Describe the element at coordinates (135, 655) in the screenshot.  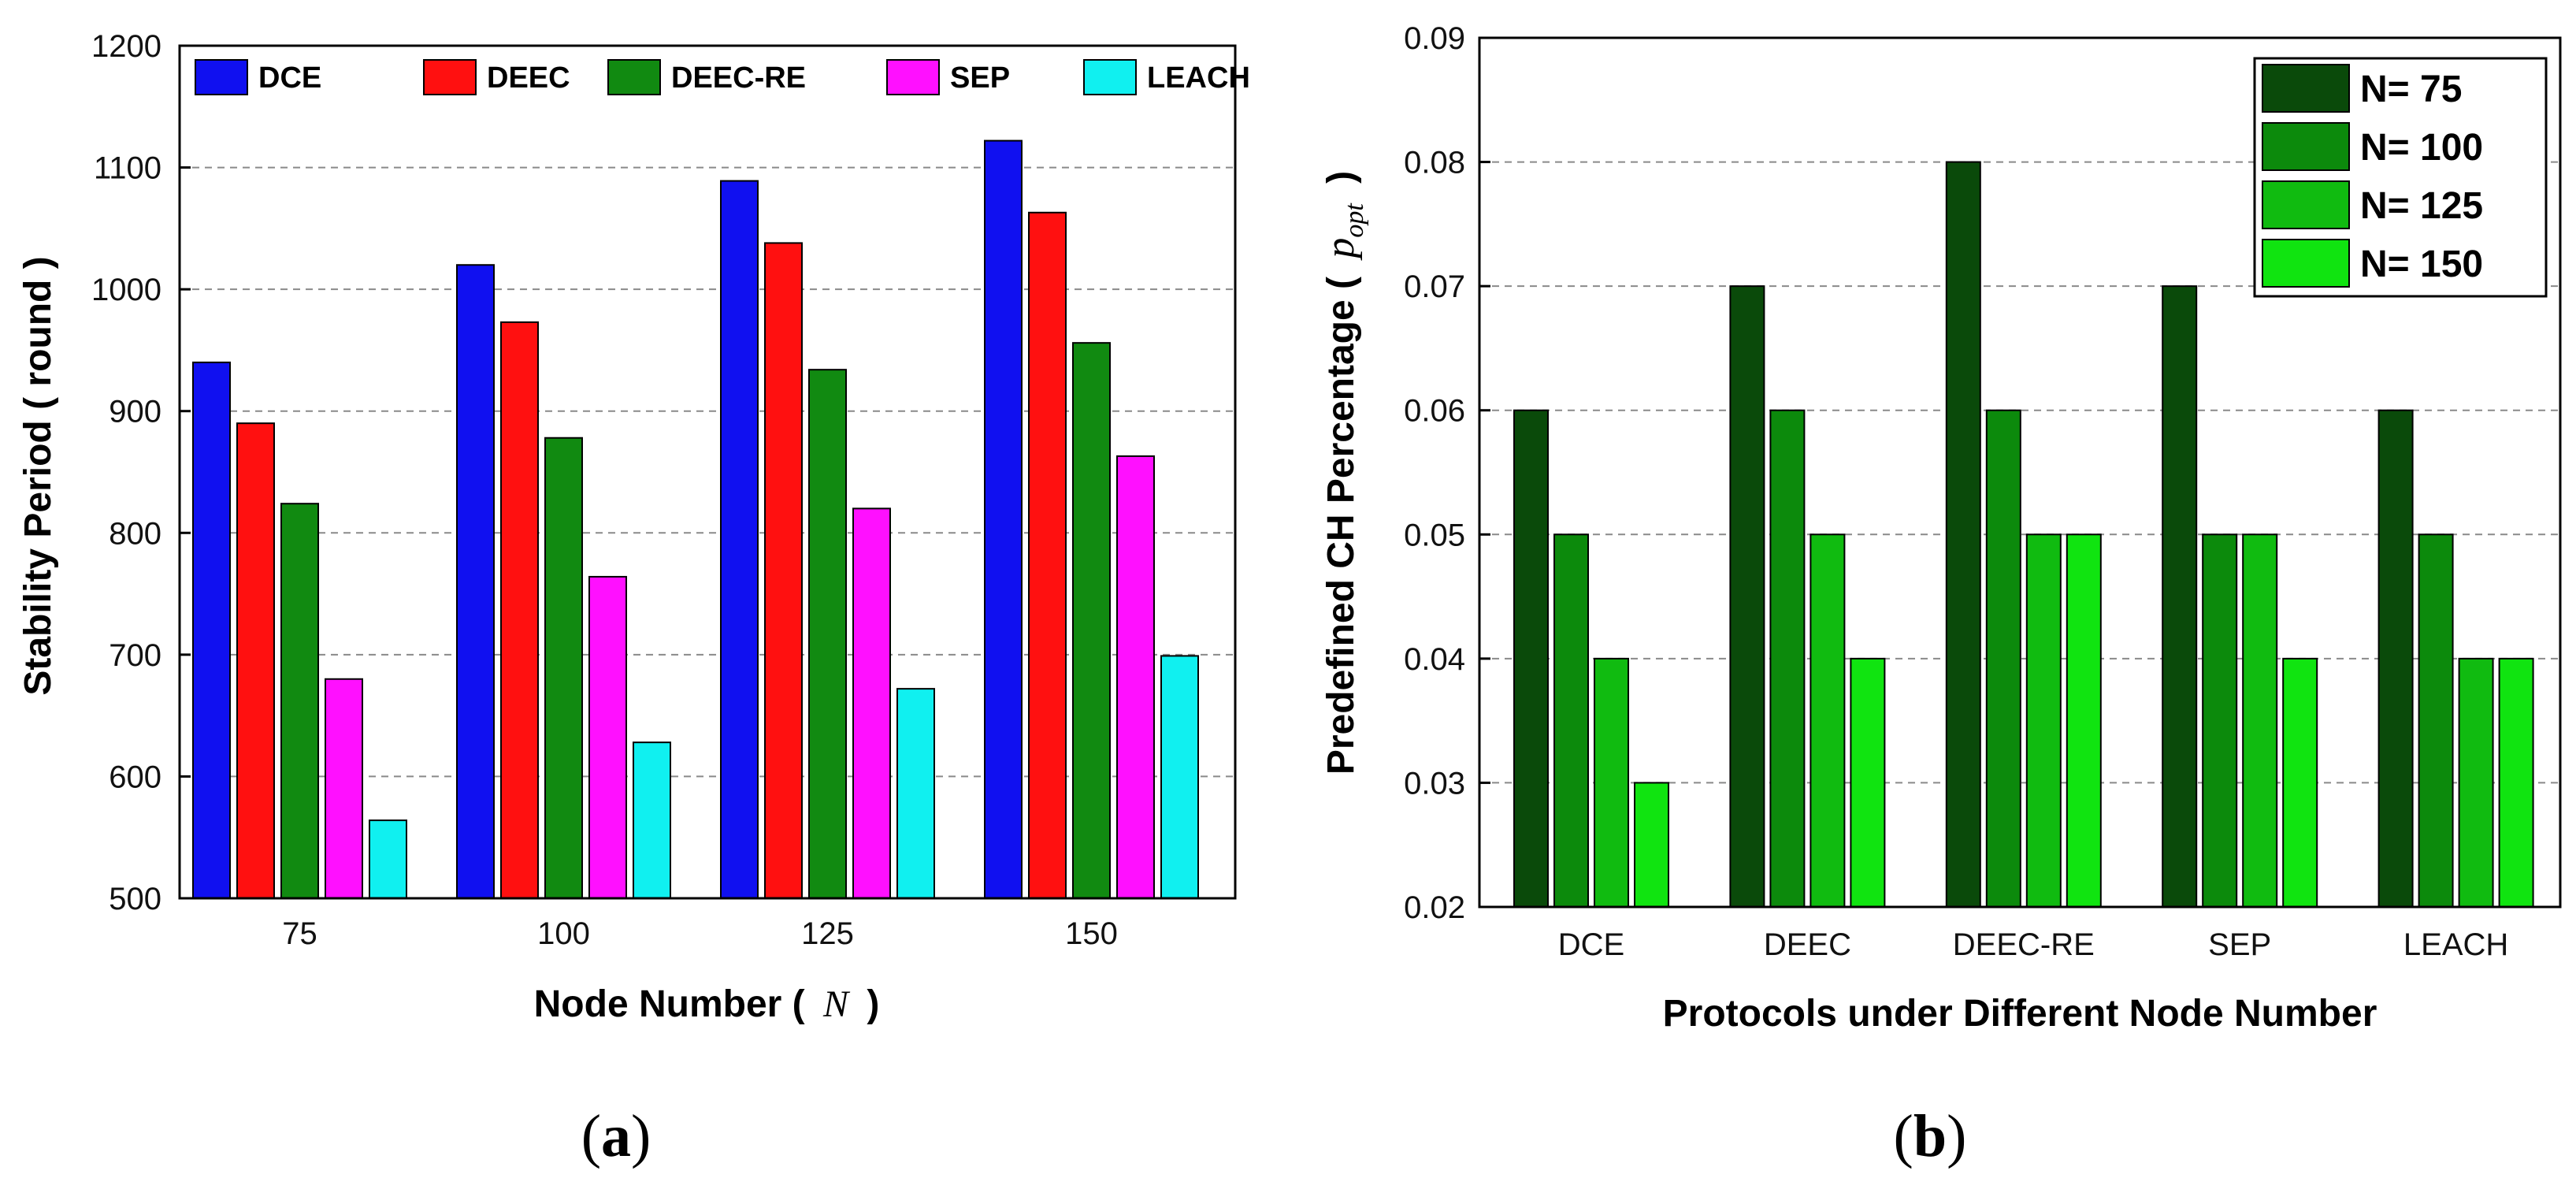
I see `y-tick-label: 700` at that location.